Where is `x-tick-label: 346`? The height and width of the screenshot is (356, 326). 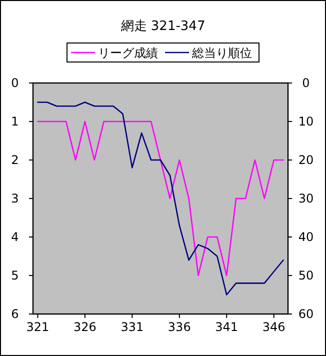 x-tick-label: 346 is located at coordinates (274, 327).